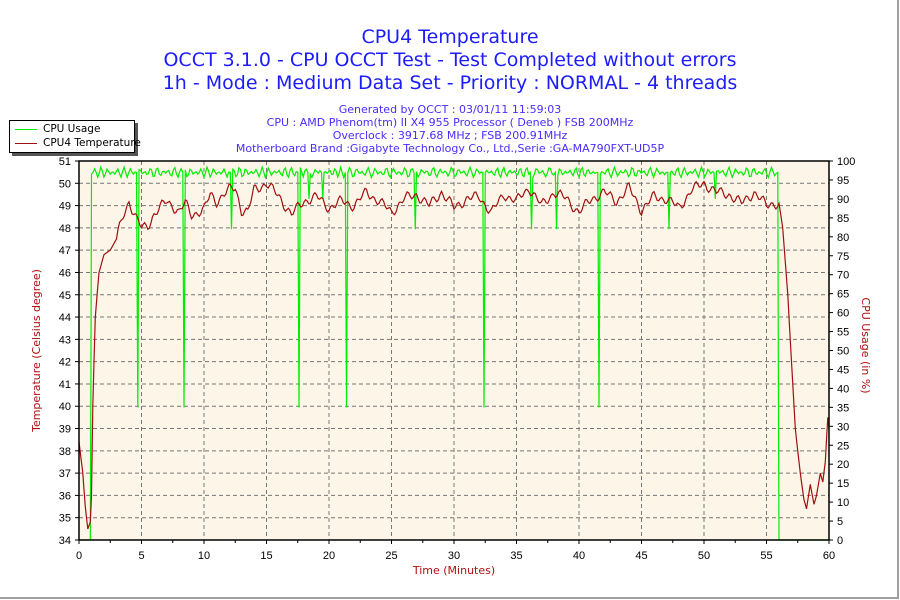  I want to click on y2-tick-label: 100, so click(846, 162).